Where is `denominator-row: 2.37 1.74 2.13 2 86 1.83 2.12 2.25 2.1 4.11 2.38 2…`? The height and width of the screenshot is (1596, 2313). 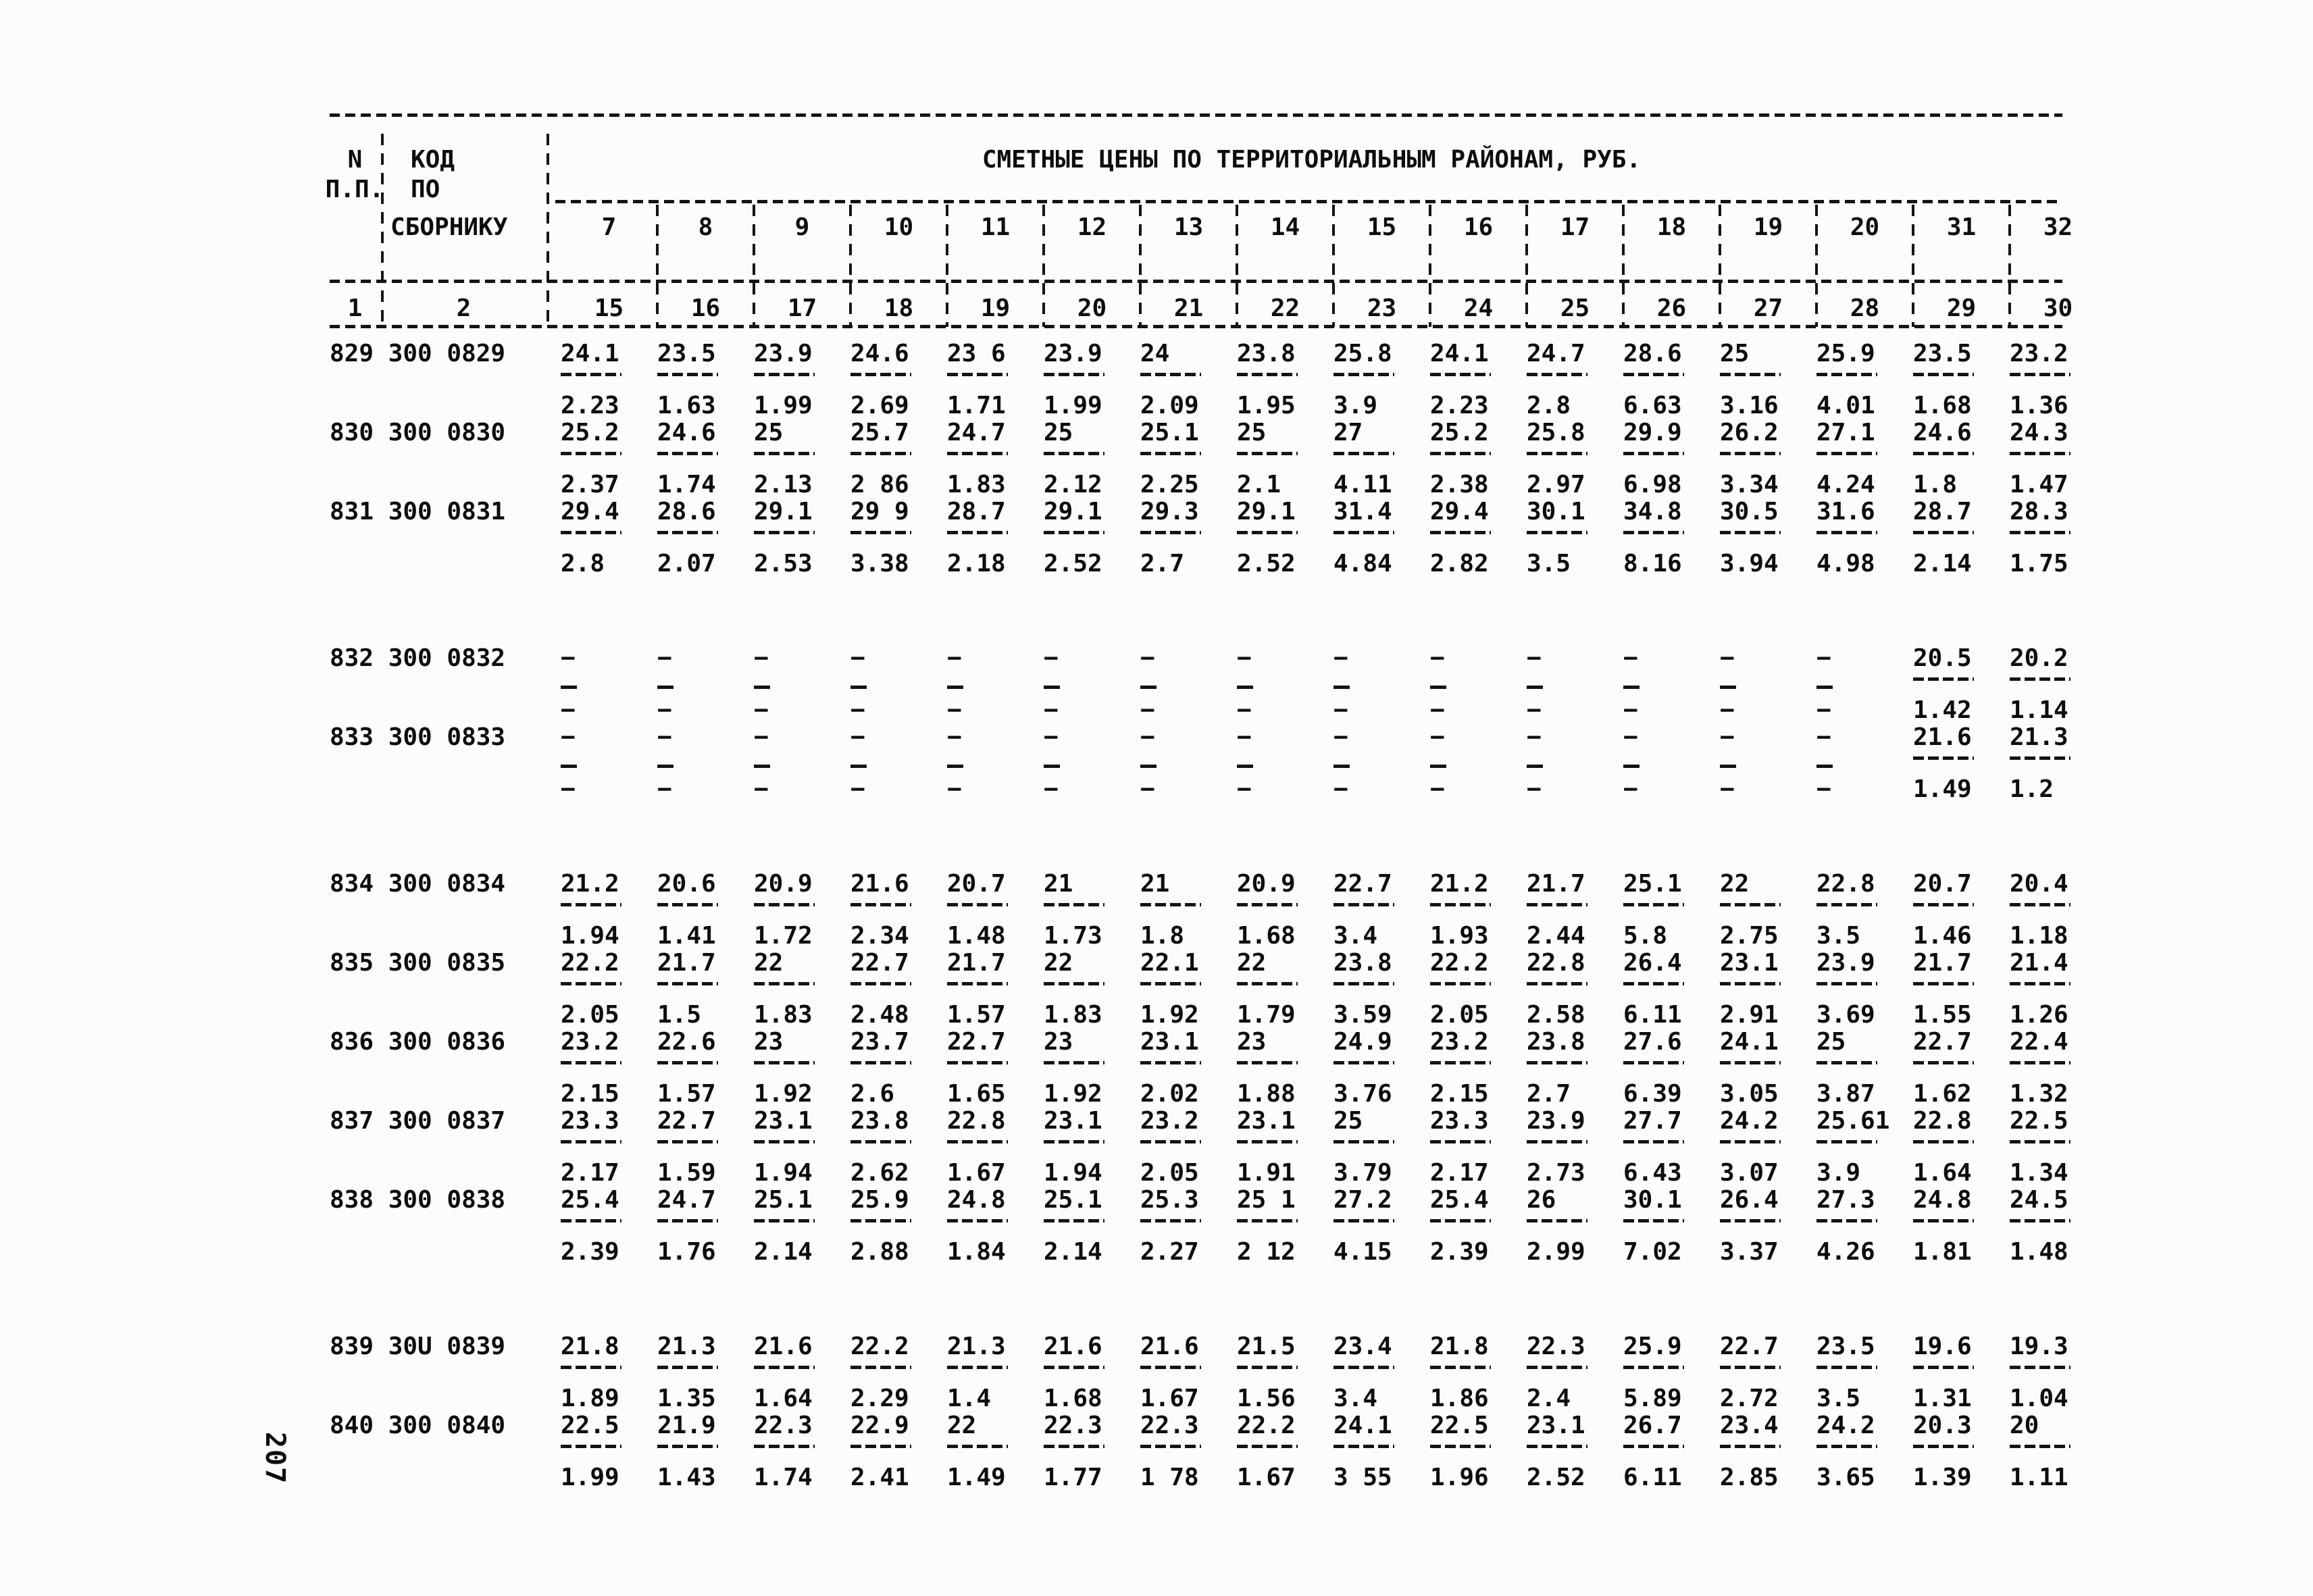 denominator-row: 2.37 1.74 2.13 2 86 1.83 2.12 2.25 2.1 4.11 2.38 2… is located at coordinates (1218, 485).